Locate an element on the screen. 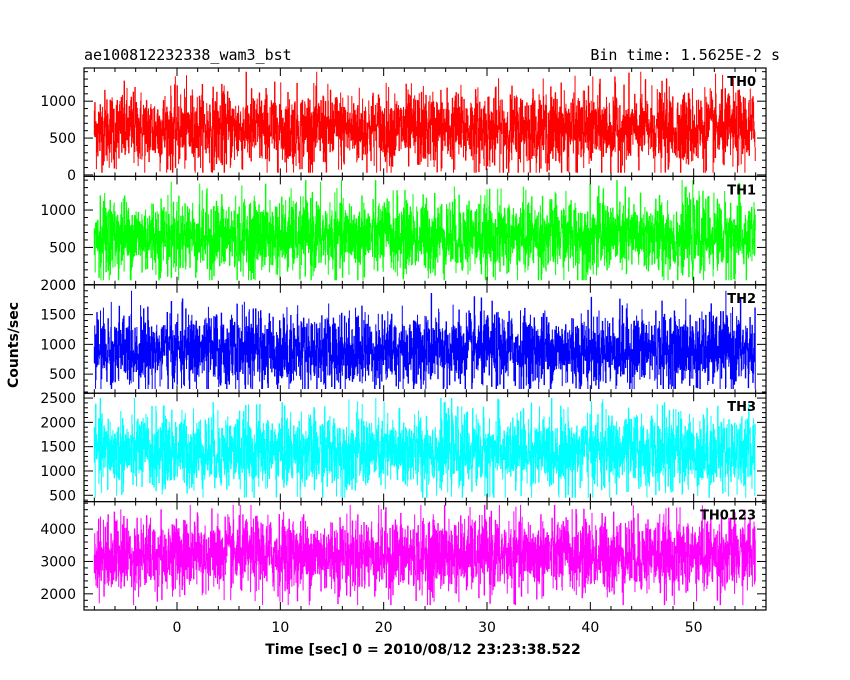 This screenshot has height=680, width=850. series-trace-th1 is located at coordinates (424, 230).